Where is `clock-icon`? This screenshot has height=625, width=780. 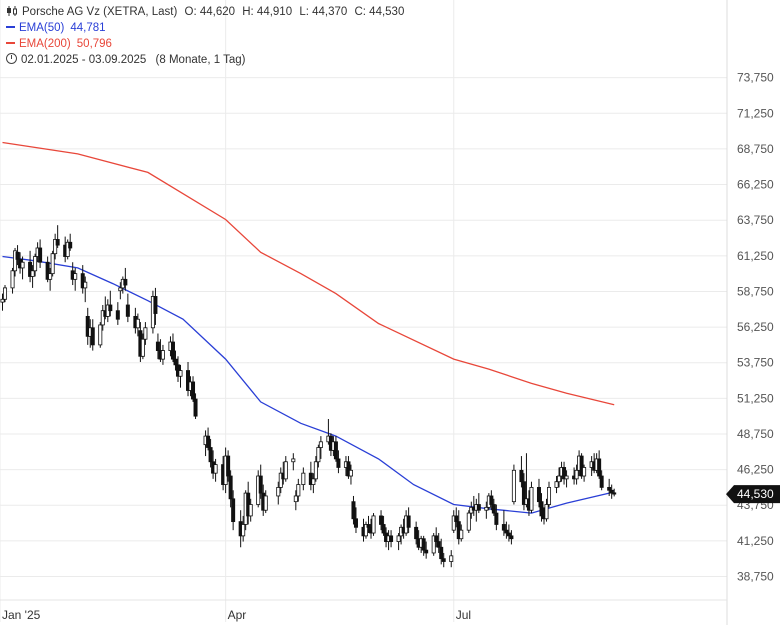 clock-icon is located at coordinates (11, 59).